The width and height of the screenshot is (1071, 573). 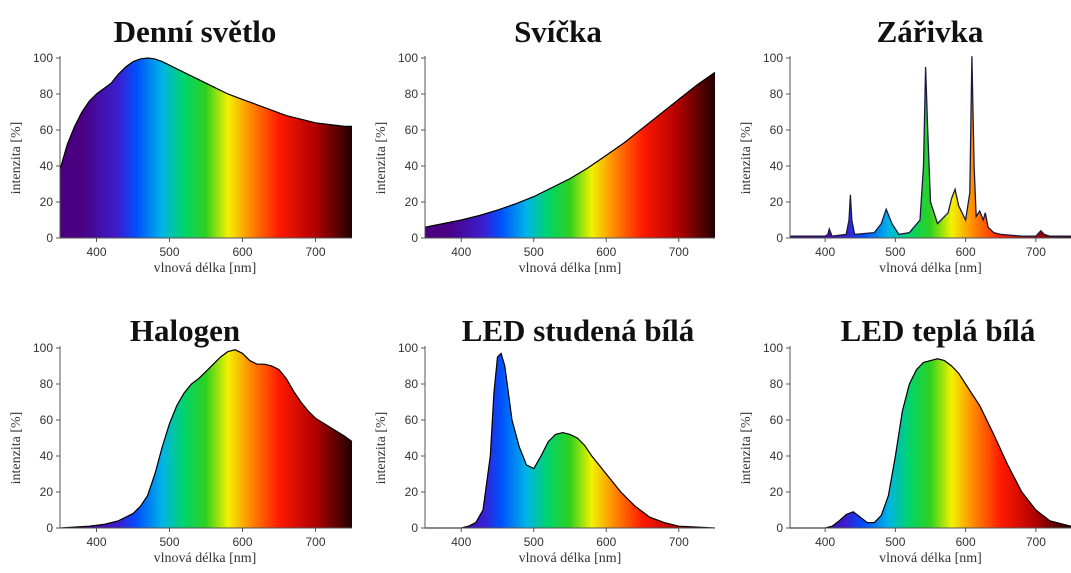 I want to click on spectrum-line, so click(x=930, y=146).